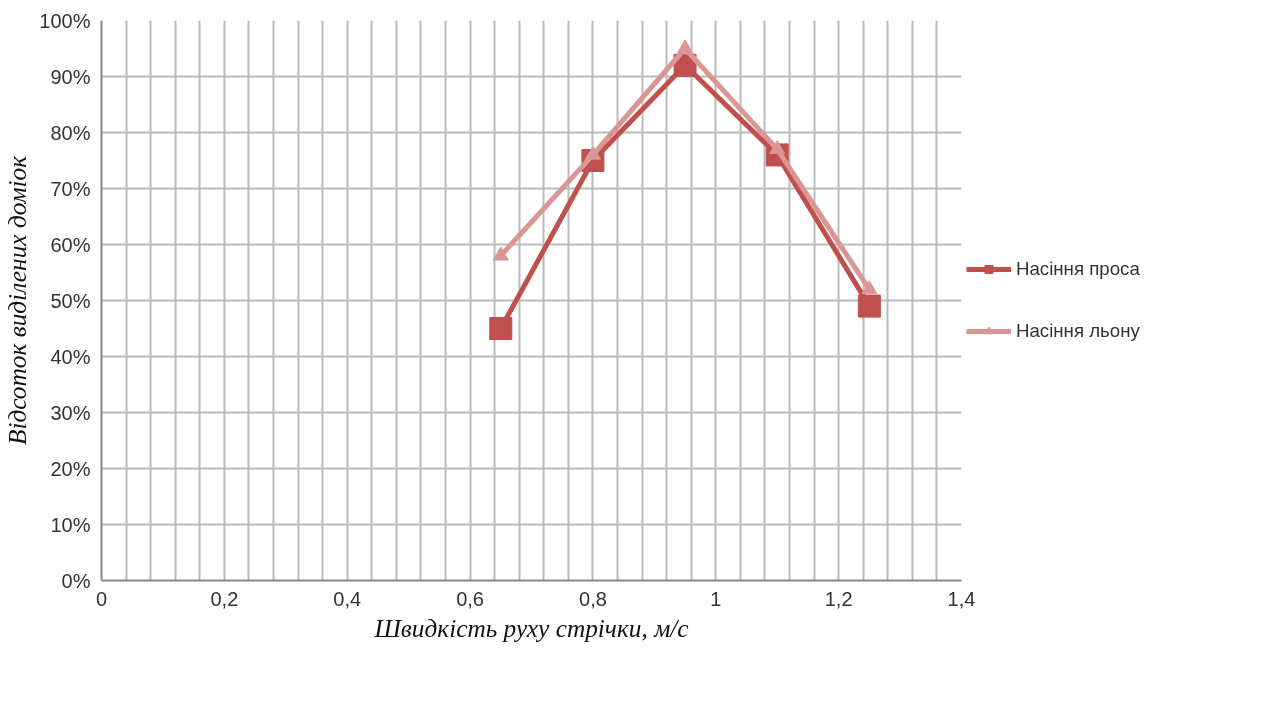  Describe the element at coordinates (70, 356) in the screenshot. I see `y-tick-label: 40%` at that location.